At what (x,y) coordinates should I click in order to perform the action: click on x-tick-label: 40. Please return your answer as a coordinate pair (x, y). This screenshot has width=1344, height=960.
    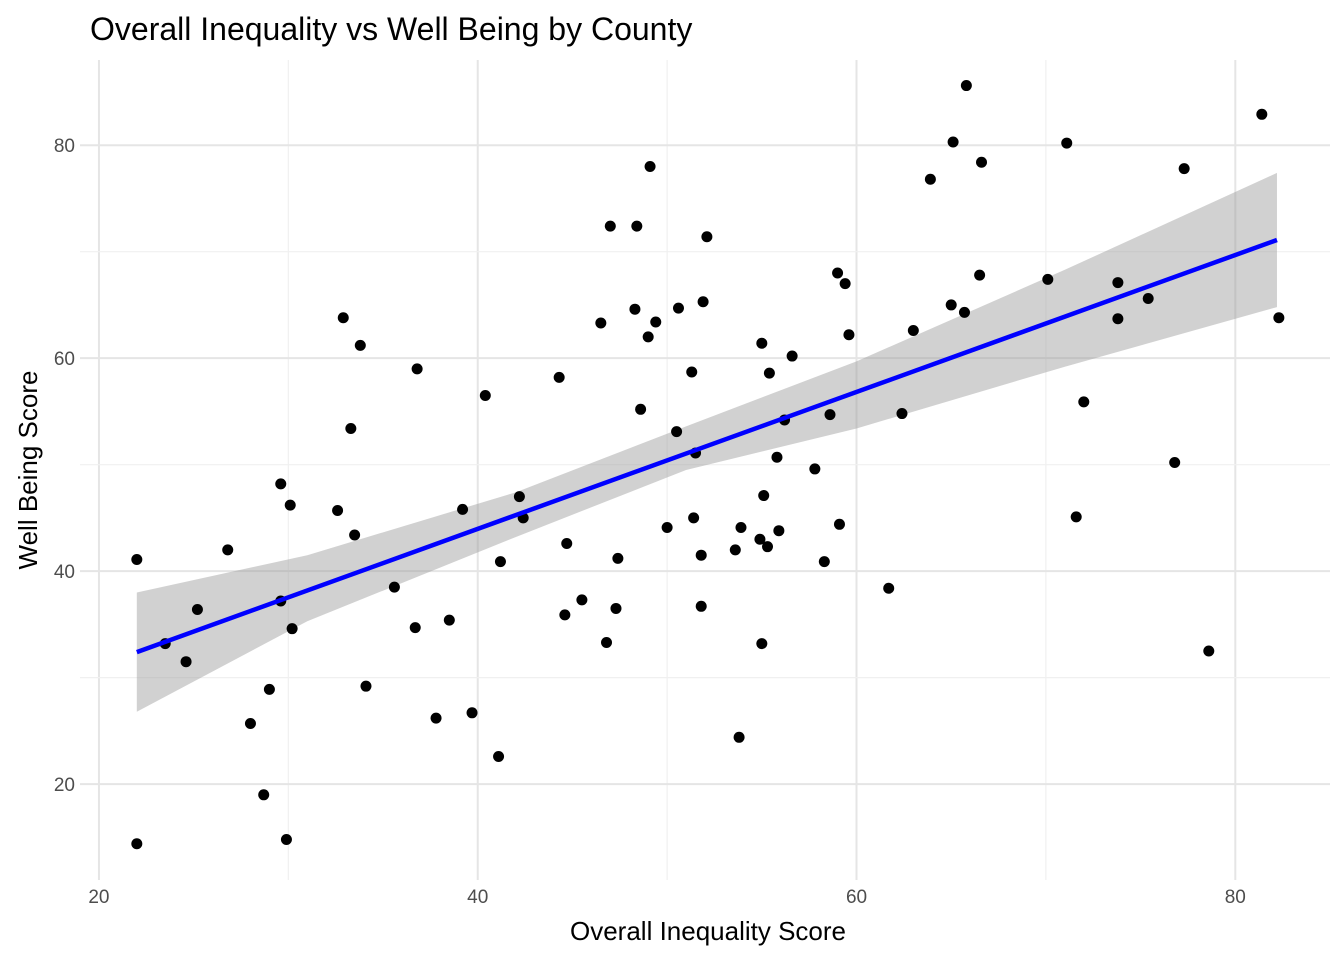
    Looking at the image, I should click on (477, 897).